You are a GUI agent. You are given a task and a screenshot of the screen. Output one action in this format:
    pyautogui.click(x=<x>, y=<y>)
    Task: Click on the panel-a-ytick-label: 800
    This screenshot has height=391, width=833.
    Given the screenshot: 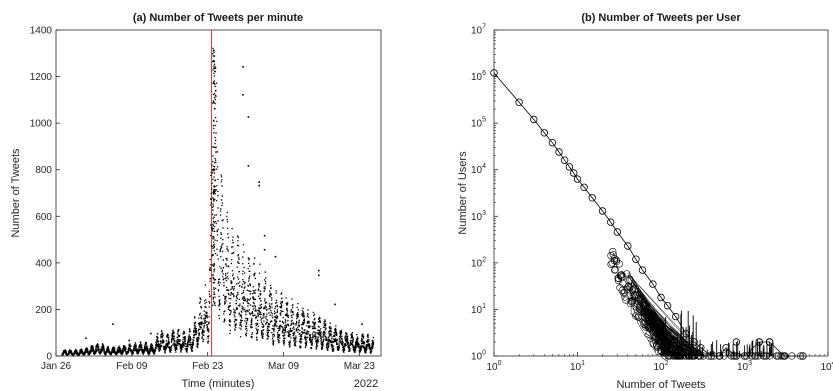 What is the action you would take?
    pyautogui.click(x=43, y=170)
    